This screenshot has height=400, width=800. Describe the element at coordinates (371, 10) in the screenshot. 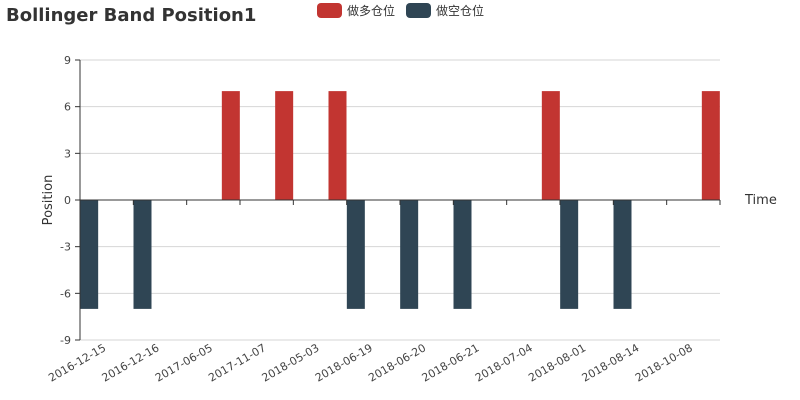

I see `legend-label: 做多仓位` at that location.